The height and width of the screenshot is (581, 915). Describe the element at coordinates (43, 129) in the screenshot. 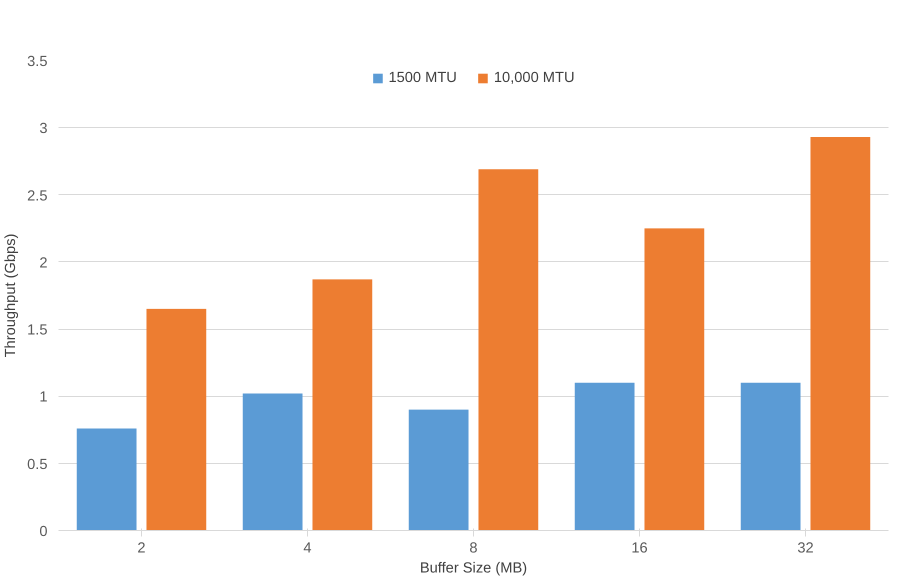

I see `y-tick-label: 3` at that location.